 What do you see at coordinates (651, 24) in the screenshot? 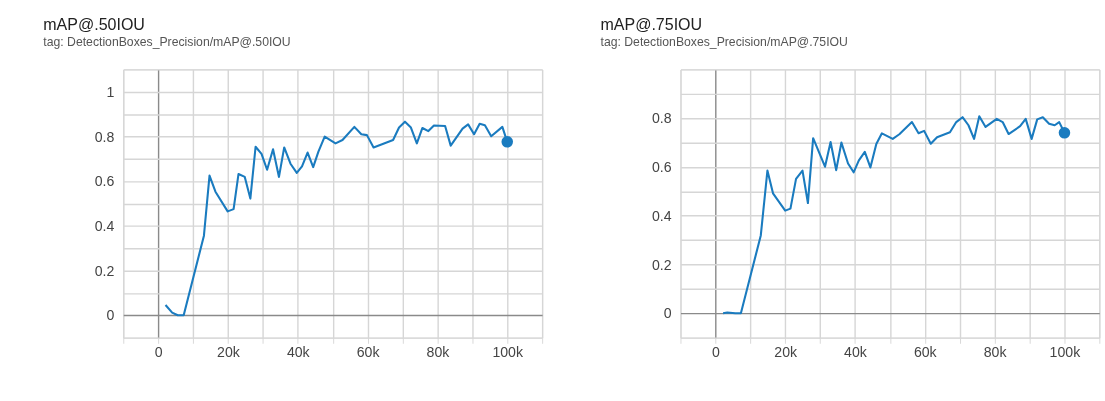
I see `chart-title: mAP@.75IOU` at bounding box center [651, 24].